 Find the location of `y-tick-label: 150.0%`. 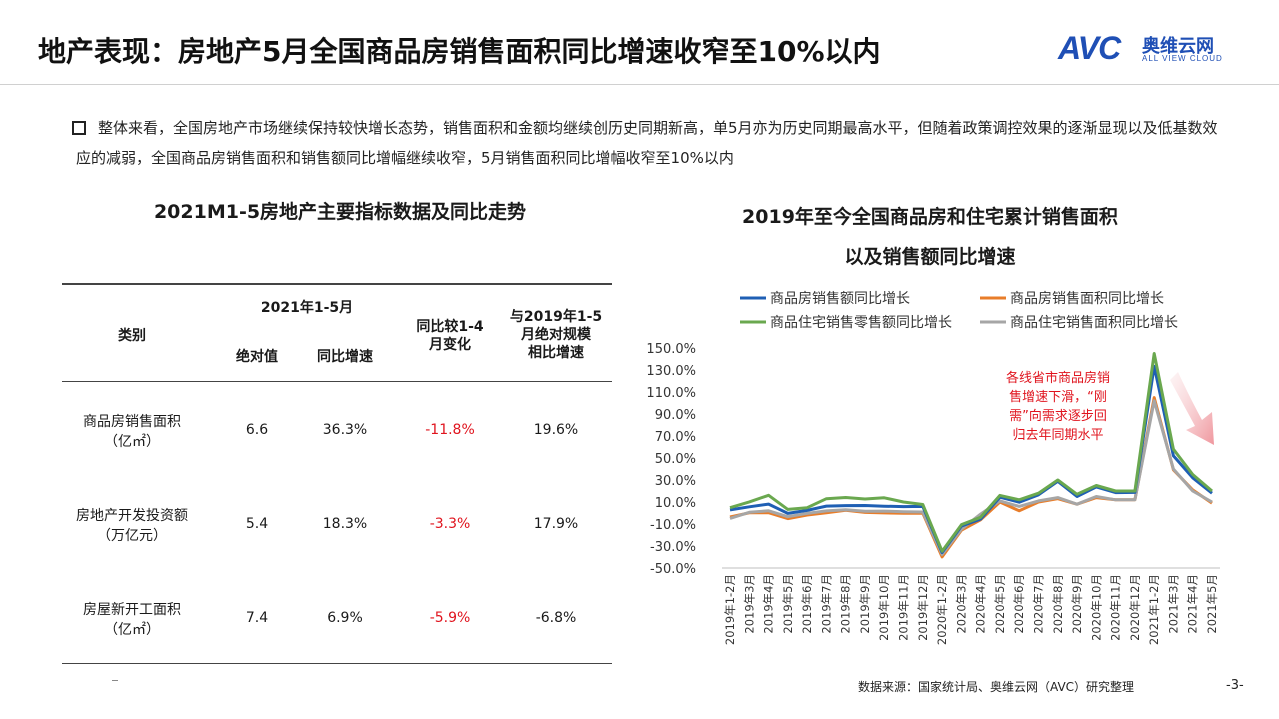

y-tick-label: 150.0% is located at coordinates (671, 349).